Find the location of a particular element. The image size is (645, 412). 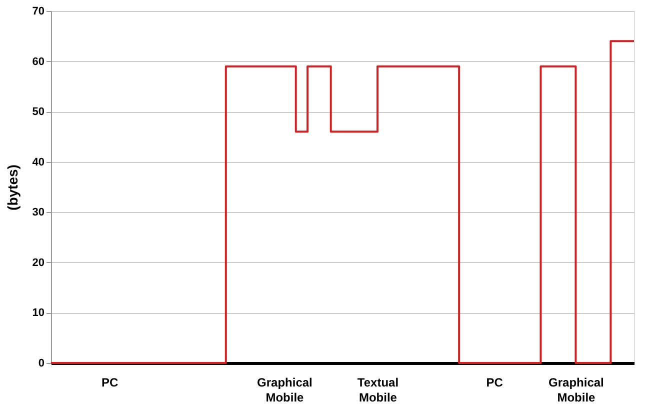

y-tick-label: 40 is located at coordinates (38, 162).